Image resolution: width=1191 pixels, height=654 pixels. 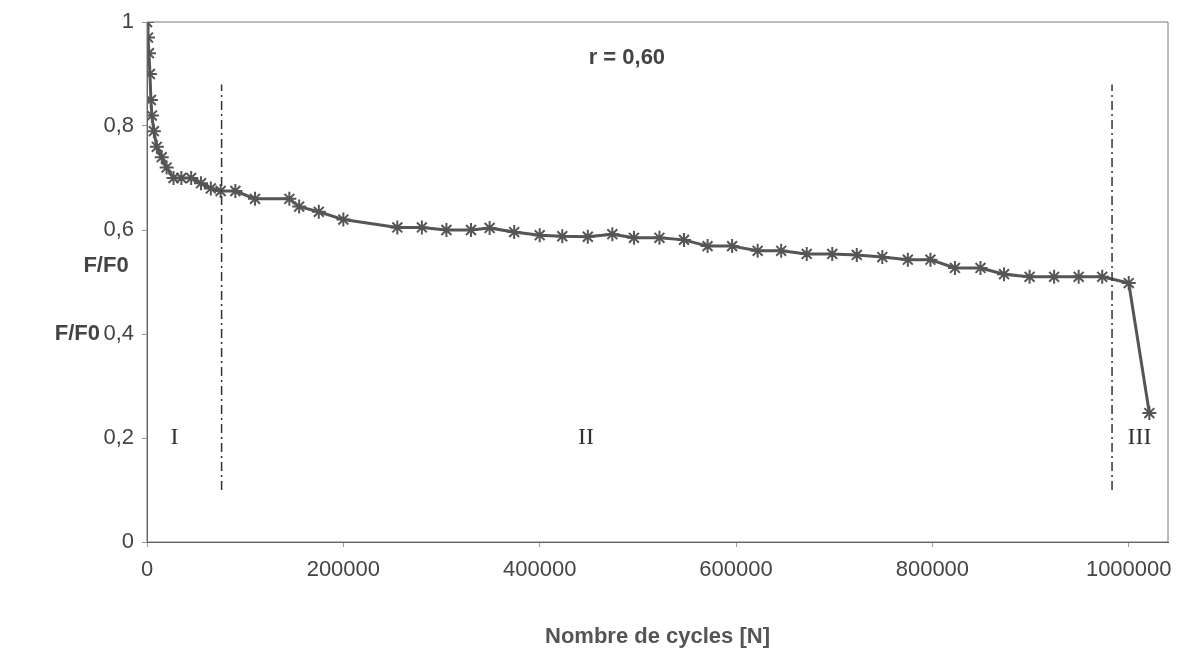 I want to click on x-axis-title: Nombre de cycles [N], so click(x=657, y=635).